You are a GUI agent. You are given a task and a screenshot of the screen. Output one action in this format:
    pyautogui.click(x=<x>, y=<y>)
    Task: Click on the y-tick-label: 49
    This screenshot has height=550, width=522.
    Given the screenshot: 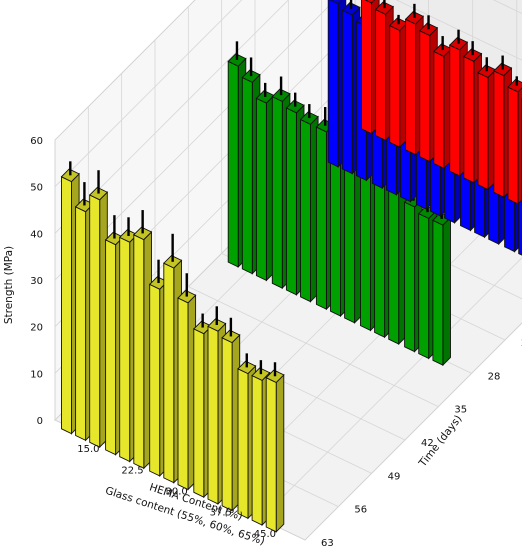 What is the action you would take?
    pyautogui.click(x=394, y=476)
    